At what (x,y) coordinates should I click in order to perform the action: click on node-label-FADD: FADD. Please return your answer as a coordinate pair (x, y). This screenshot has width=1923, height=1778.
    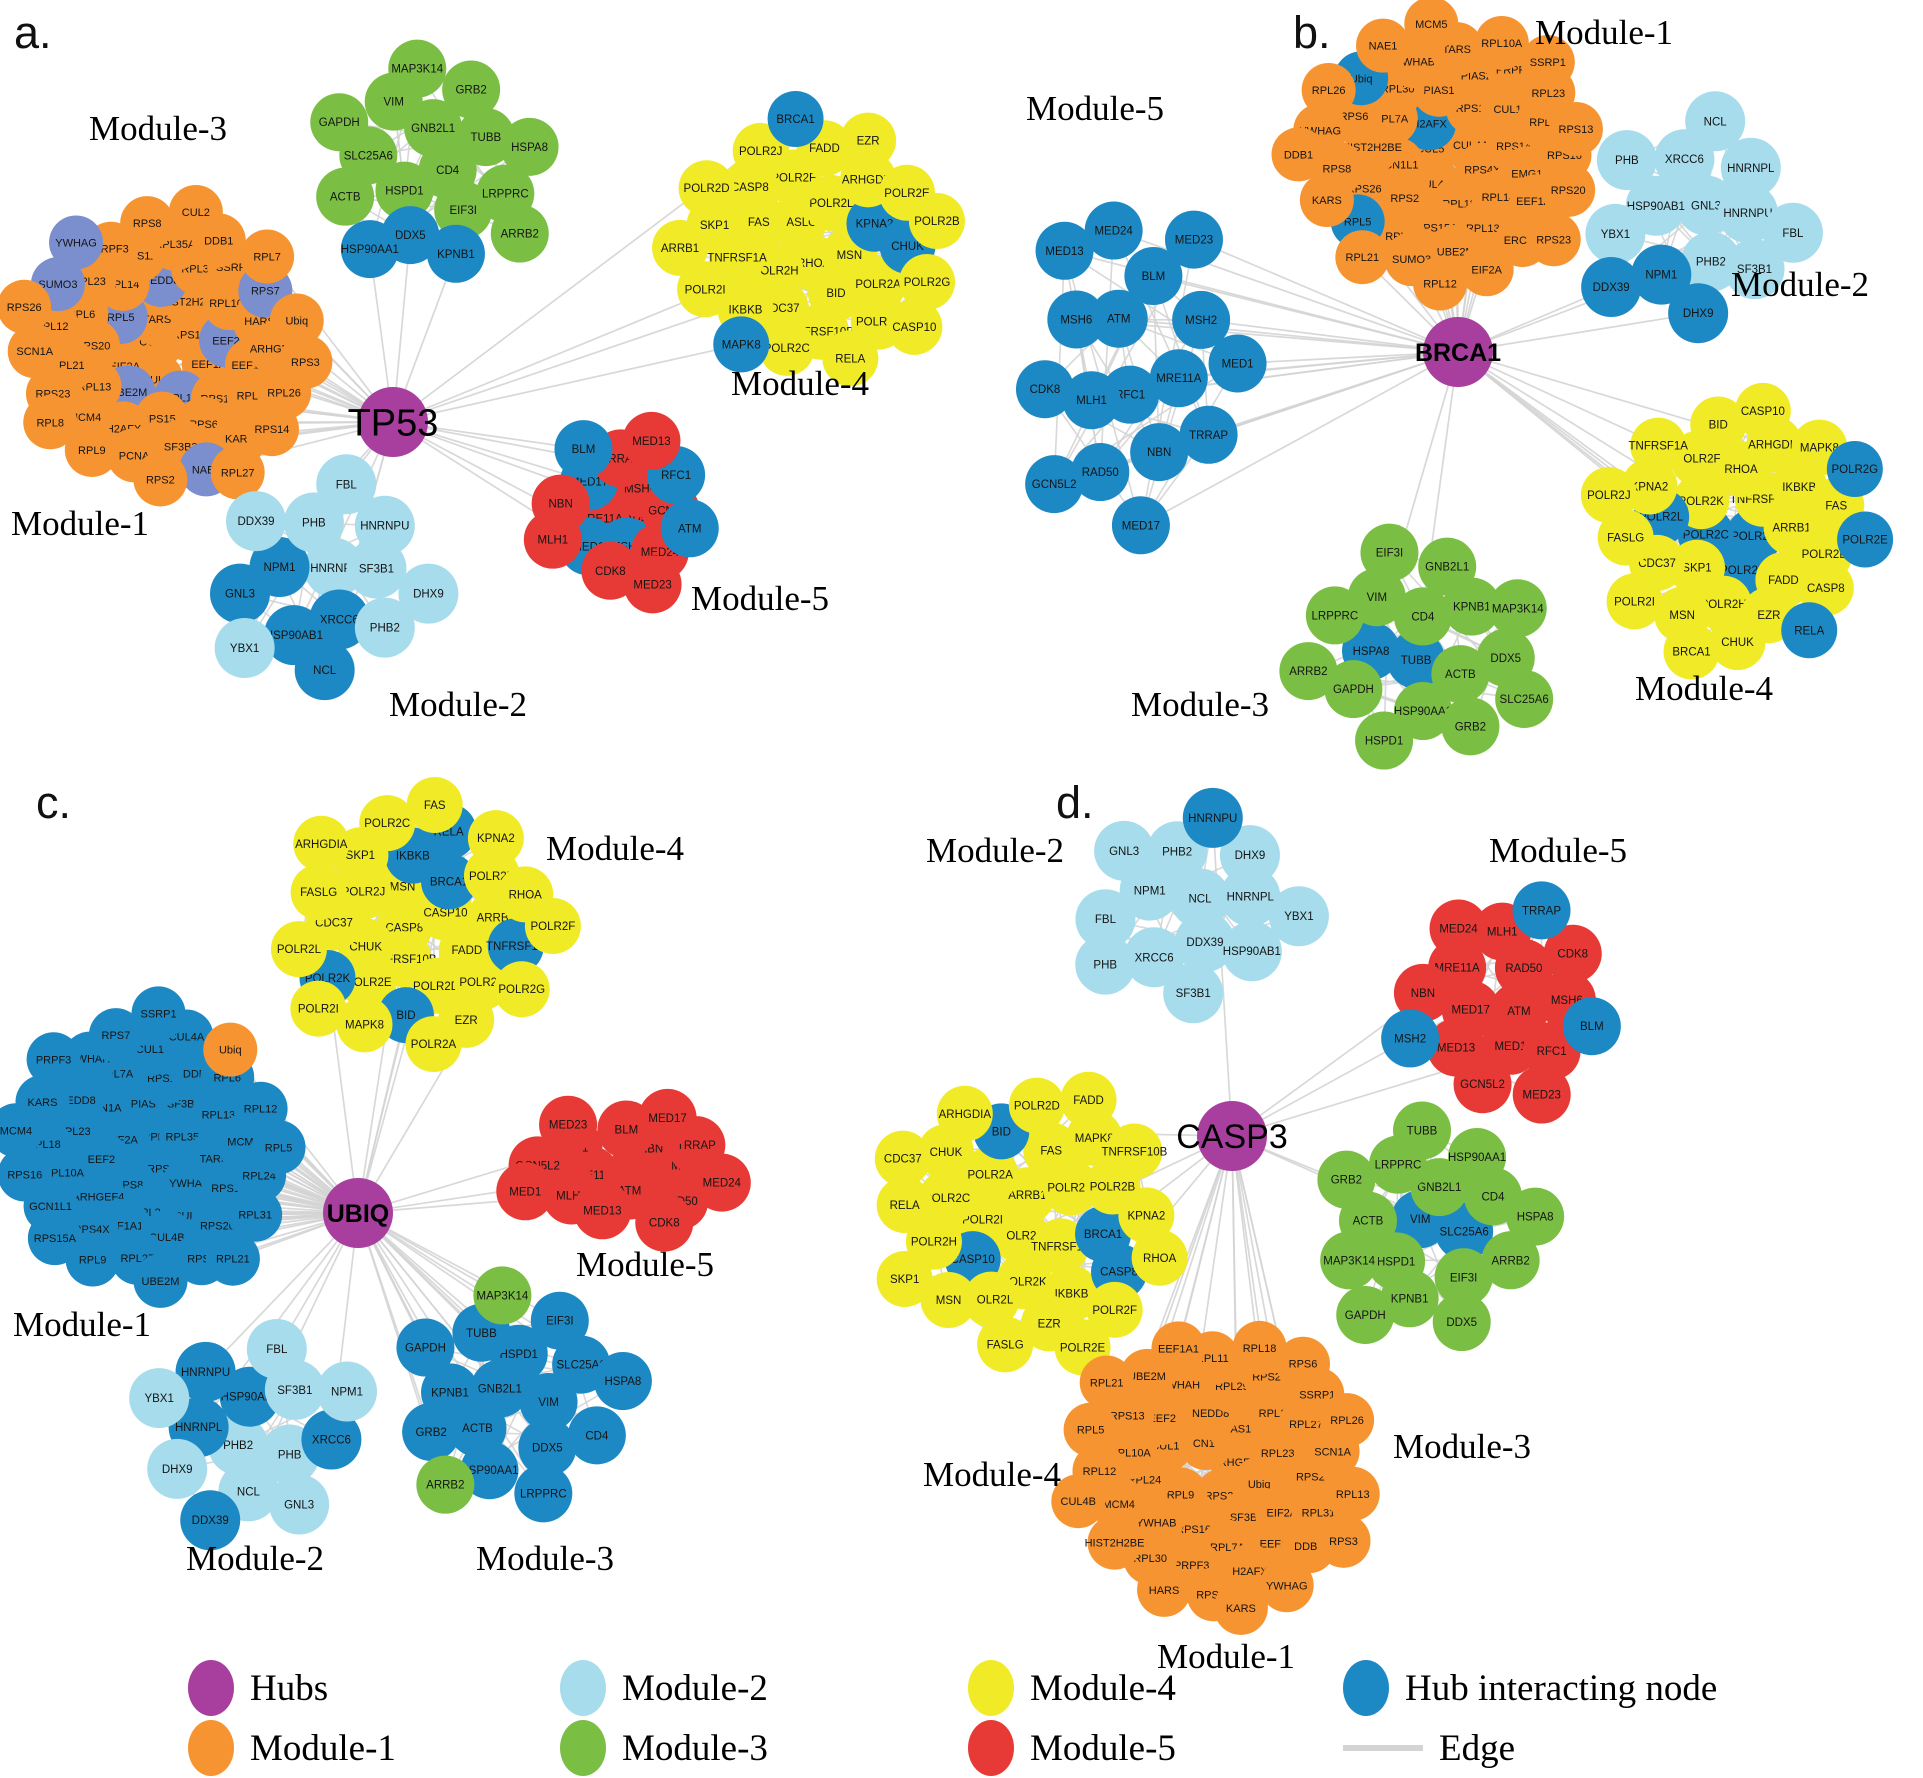
    Looking at the image, I should click on (1088, 1101).